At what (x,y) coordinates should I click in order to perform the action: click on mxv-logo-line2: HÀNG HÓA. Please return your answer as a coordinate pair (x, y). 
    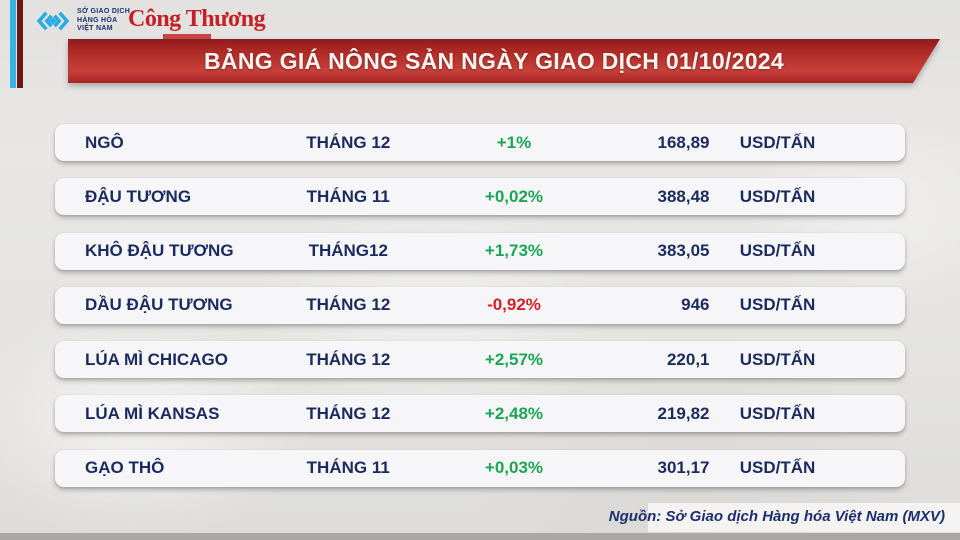
    Looking at the image, I should click on (97, 20).